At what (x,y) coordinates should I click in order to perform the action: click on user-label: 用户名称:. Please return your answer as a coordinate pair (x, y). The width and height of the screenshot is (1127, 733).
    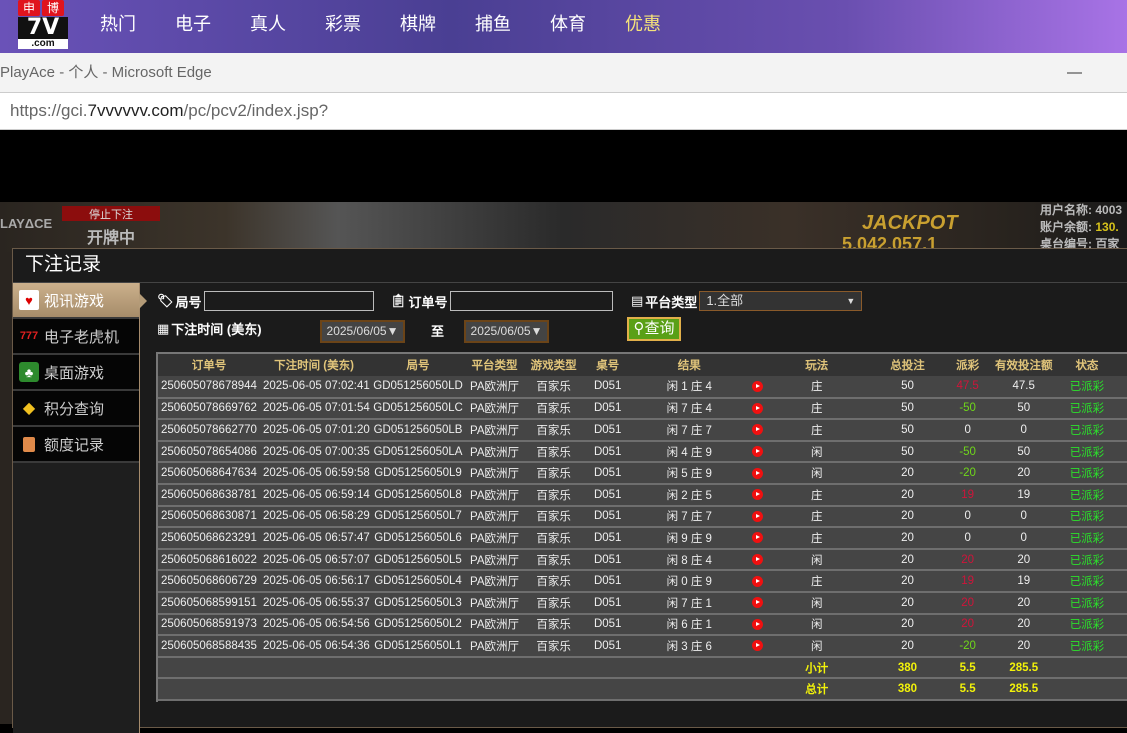
    Looking at the image, I should click on (1066, 210).